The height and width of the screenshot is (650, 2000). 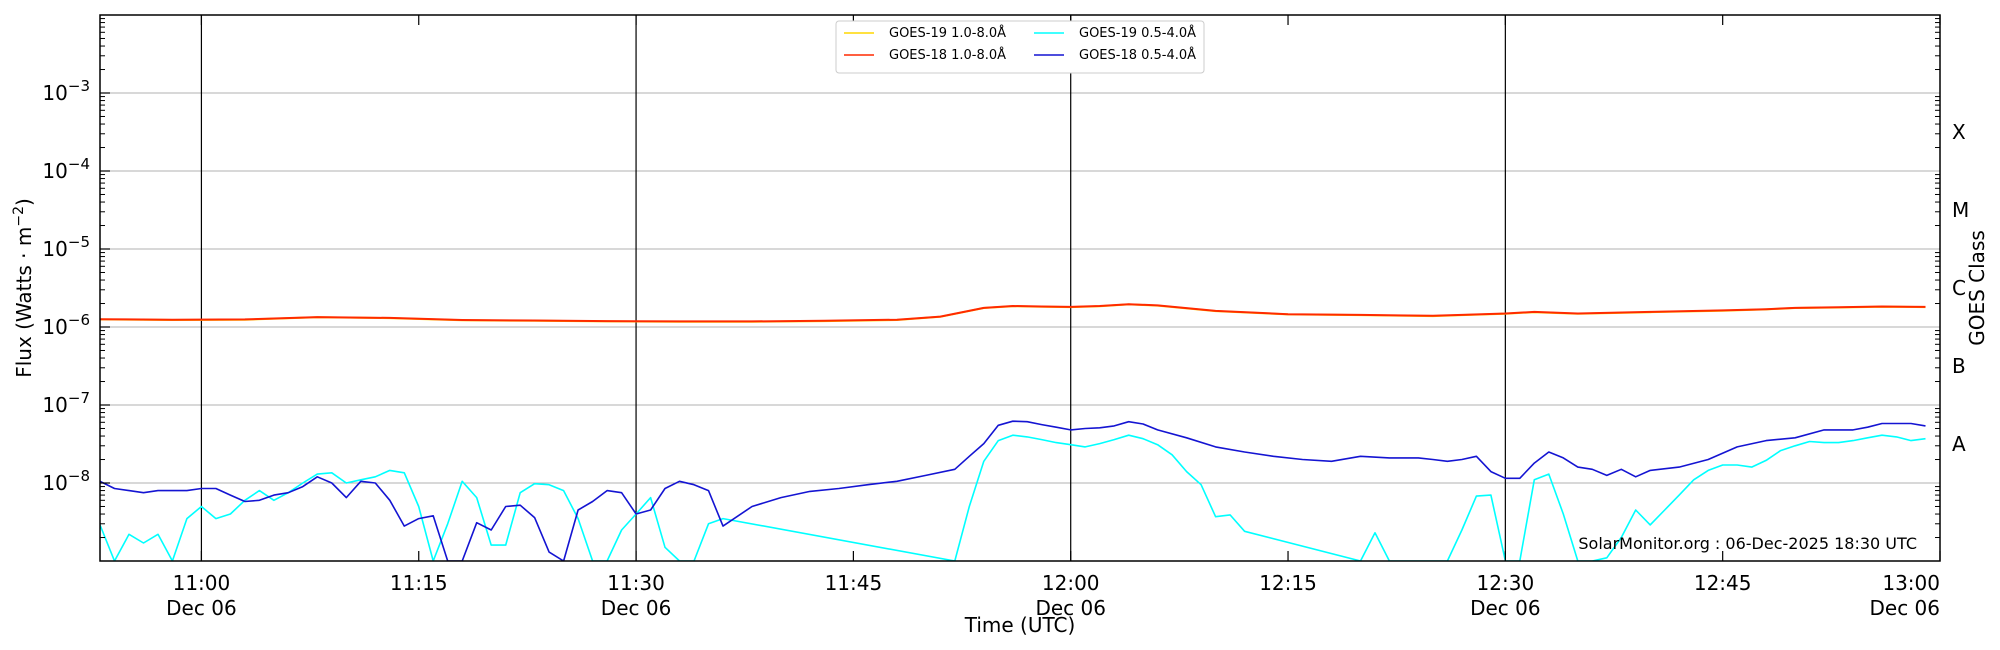 I want to click on x-tick-label: 11:30, so click(x=636, y=583).